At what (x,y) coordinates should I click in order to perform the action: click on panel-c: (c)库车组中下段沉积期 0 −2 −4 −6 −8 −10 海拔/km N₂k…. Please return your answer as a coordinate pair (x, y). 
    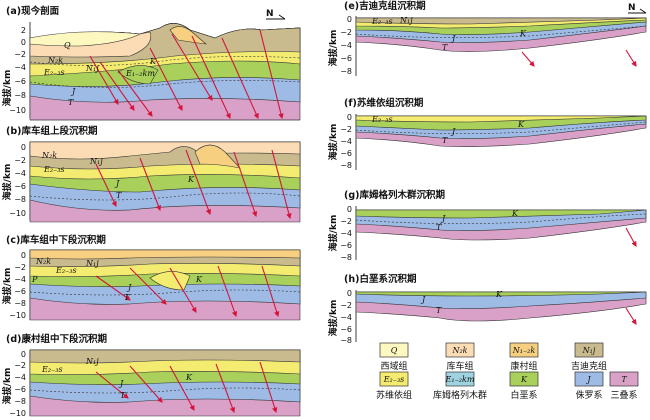
    Looking at the image, I should click on (151, 277).